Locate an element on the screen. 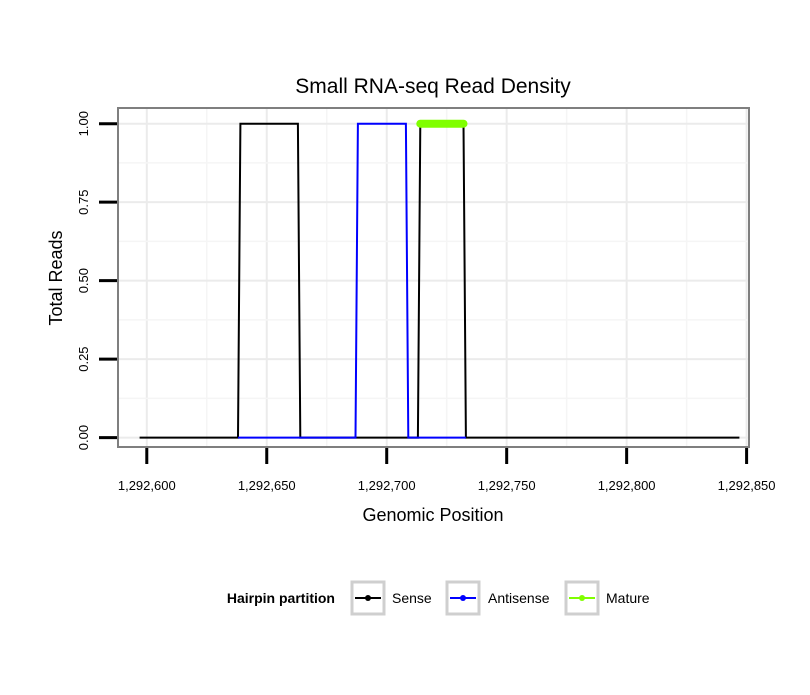 The width and height of the screenshot is (810, 695). y-tick-label: 0.00 is located at coordinates (83, 437).